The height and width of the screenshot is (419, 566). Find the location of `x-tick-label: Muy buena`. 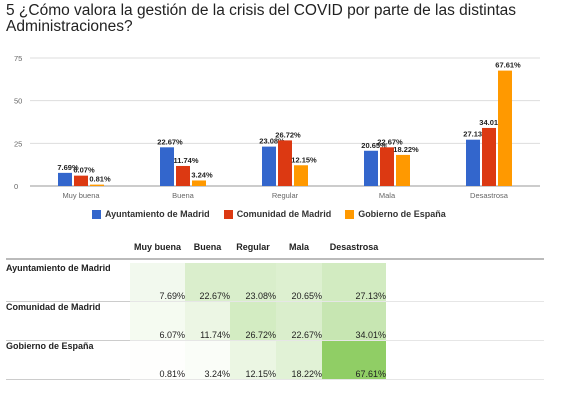

x-tick-label: Muy buena is located at coordinates (81, 195).